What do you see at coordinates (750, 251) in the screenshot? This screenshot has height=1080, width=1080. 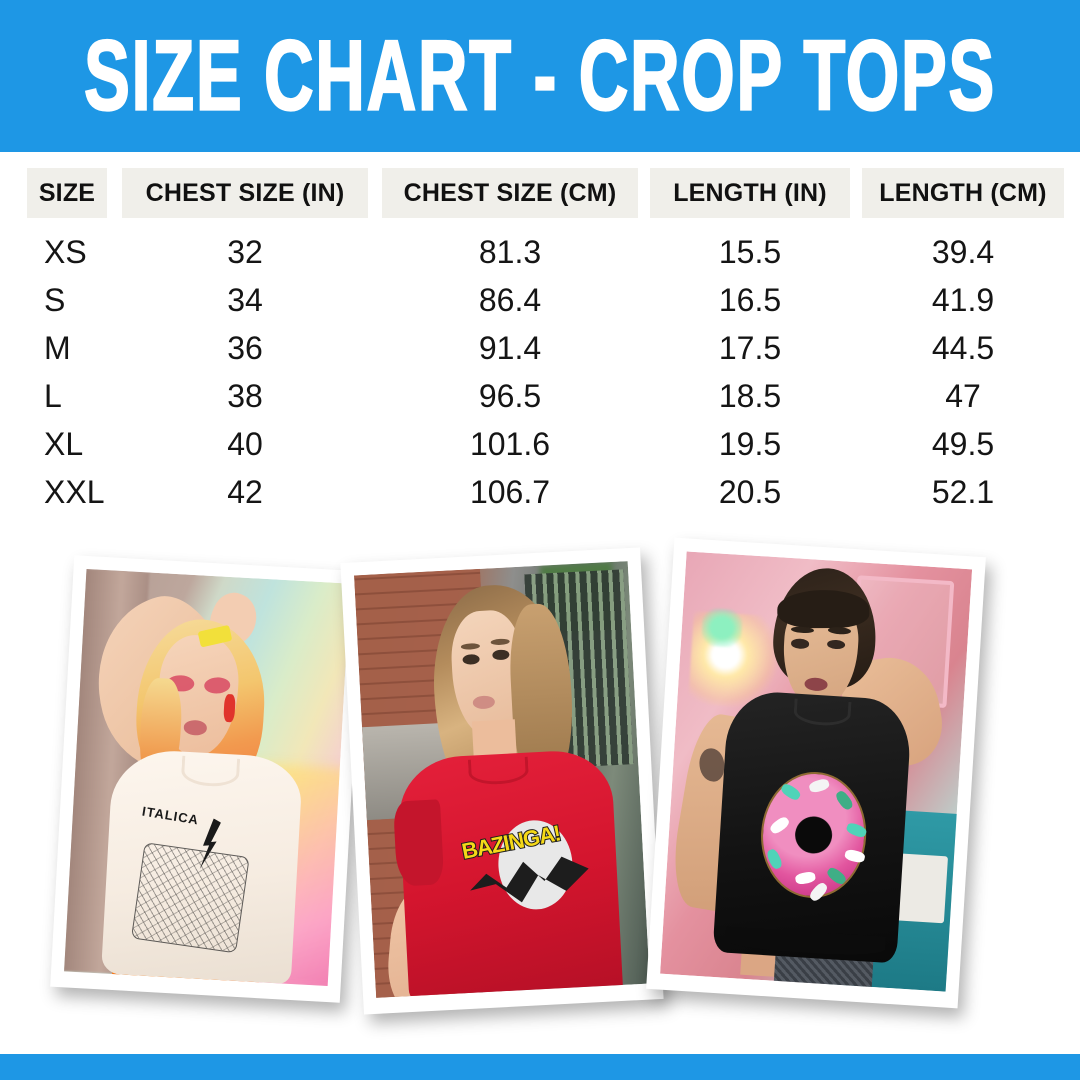 I see `cell-length-in: 15.5` at bounding box center [750, 251].